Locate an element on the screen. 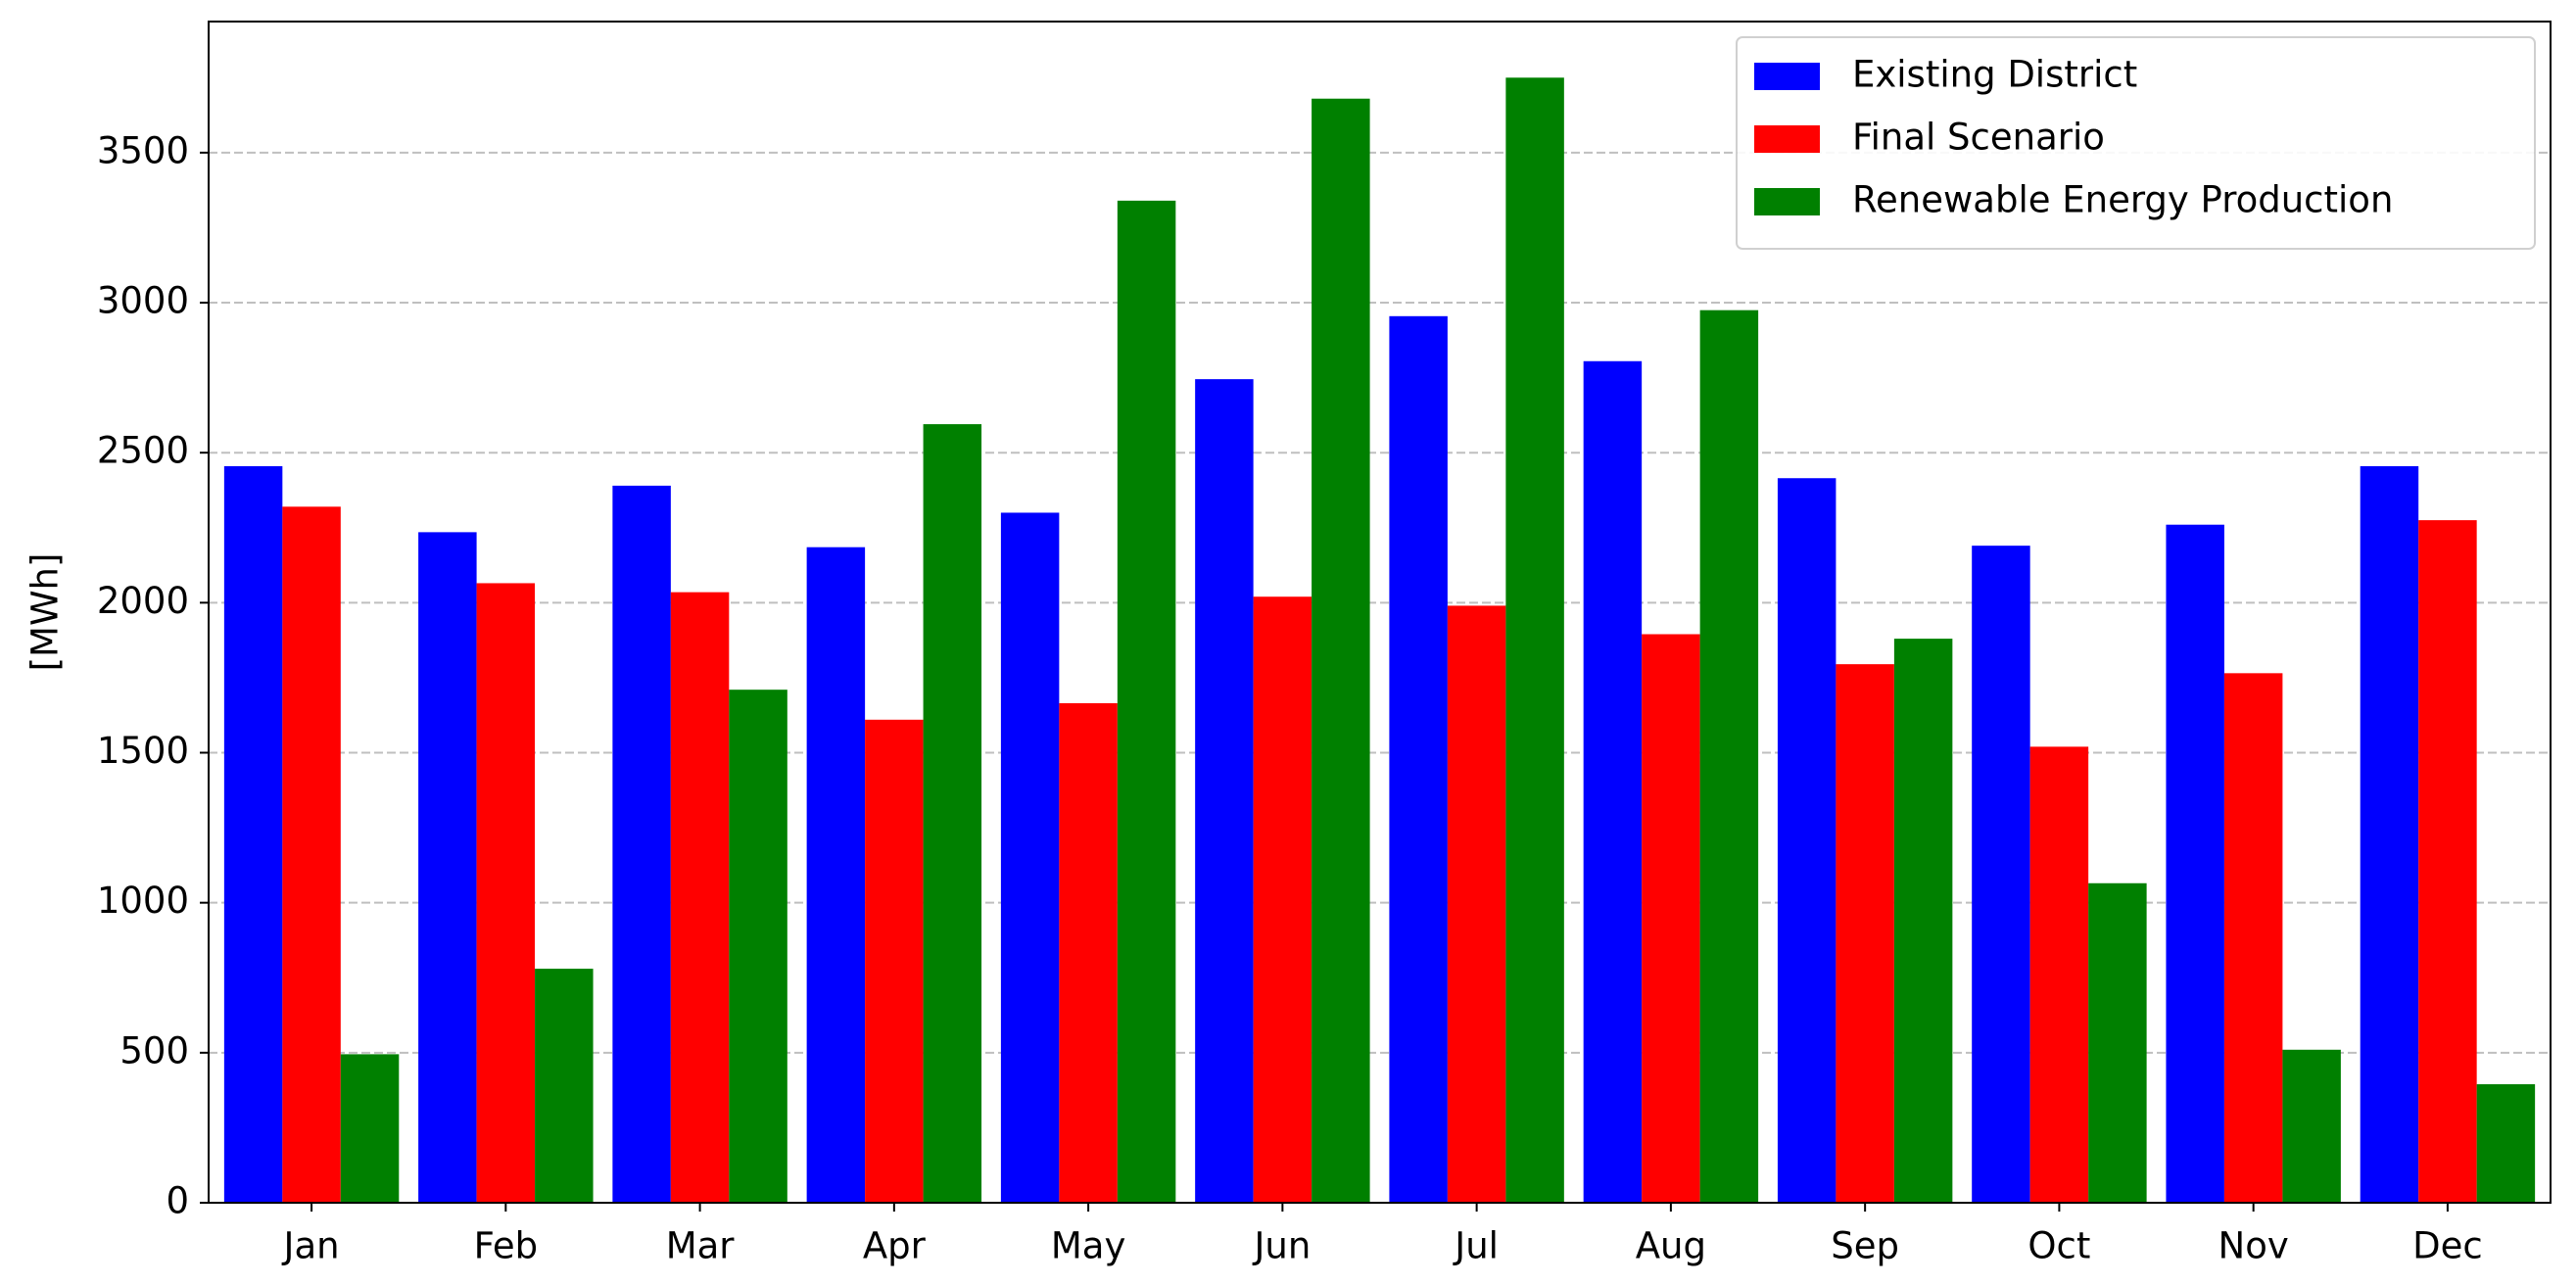 The width and height of the screenshot is (2576, 1286). y-tick-label: 2500 is located at coordinates (143, 451).